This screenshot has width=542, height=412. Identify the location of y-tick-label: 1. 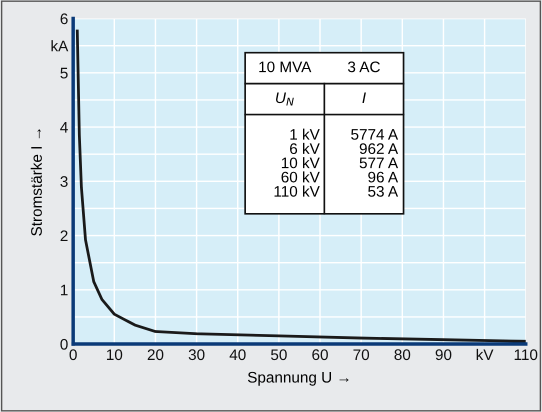
(64, 290).